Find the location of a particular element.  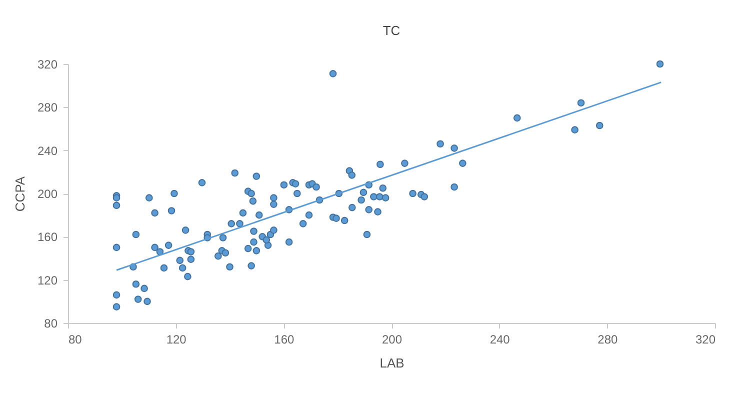

x-tick-label: 120 is located at coordinates (176, 339).